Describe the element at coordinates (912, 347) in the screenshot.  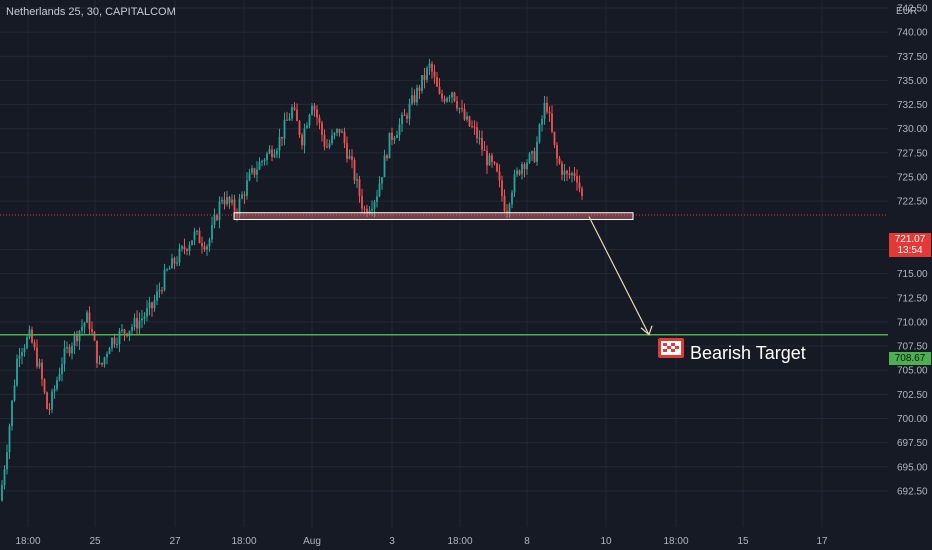
I see `y-tick-label: 707.50` at that location.